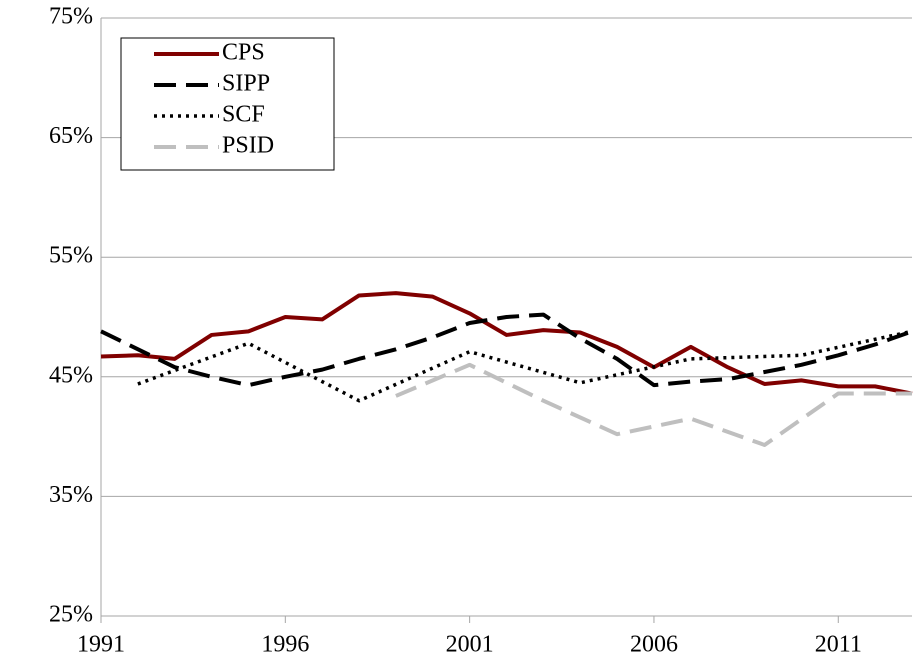 The height and width of the screenshot is (665, 914). Describe the element at coordinates (71, 375) in the screenshot. I see `y-tick-label: 45%` at that location.